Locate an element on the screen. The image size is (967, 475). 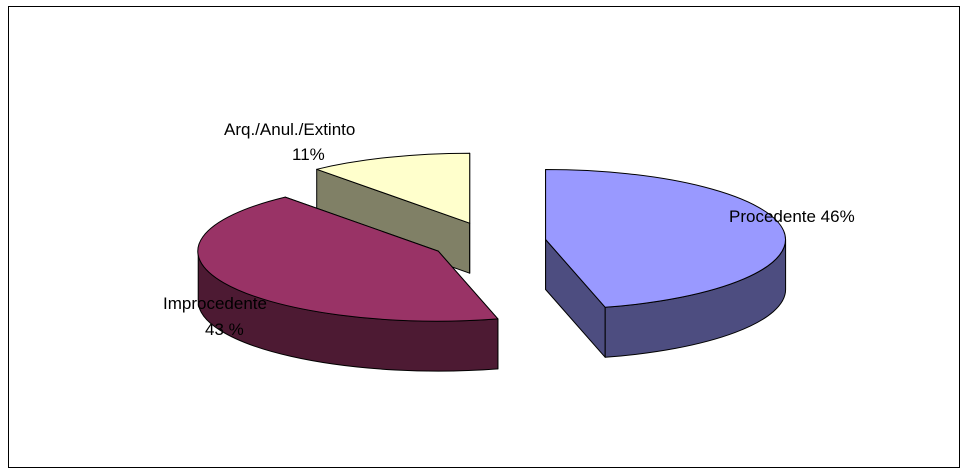
label-improcedente-value: 43 % is located at coordinates (224, 329).